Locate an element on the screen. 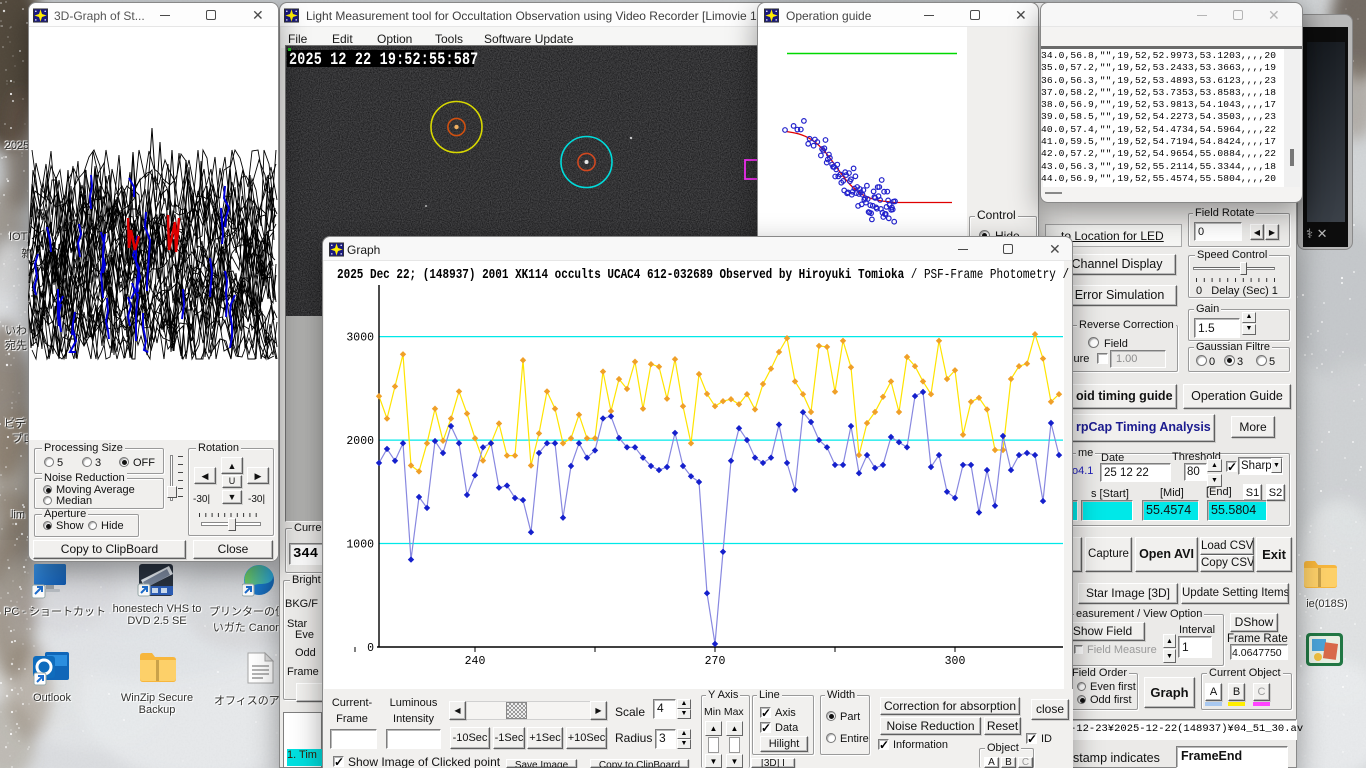 This screenshot has width=1366, height=768. svg-text: 0 is located at coordinates (370, 648).